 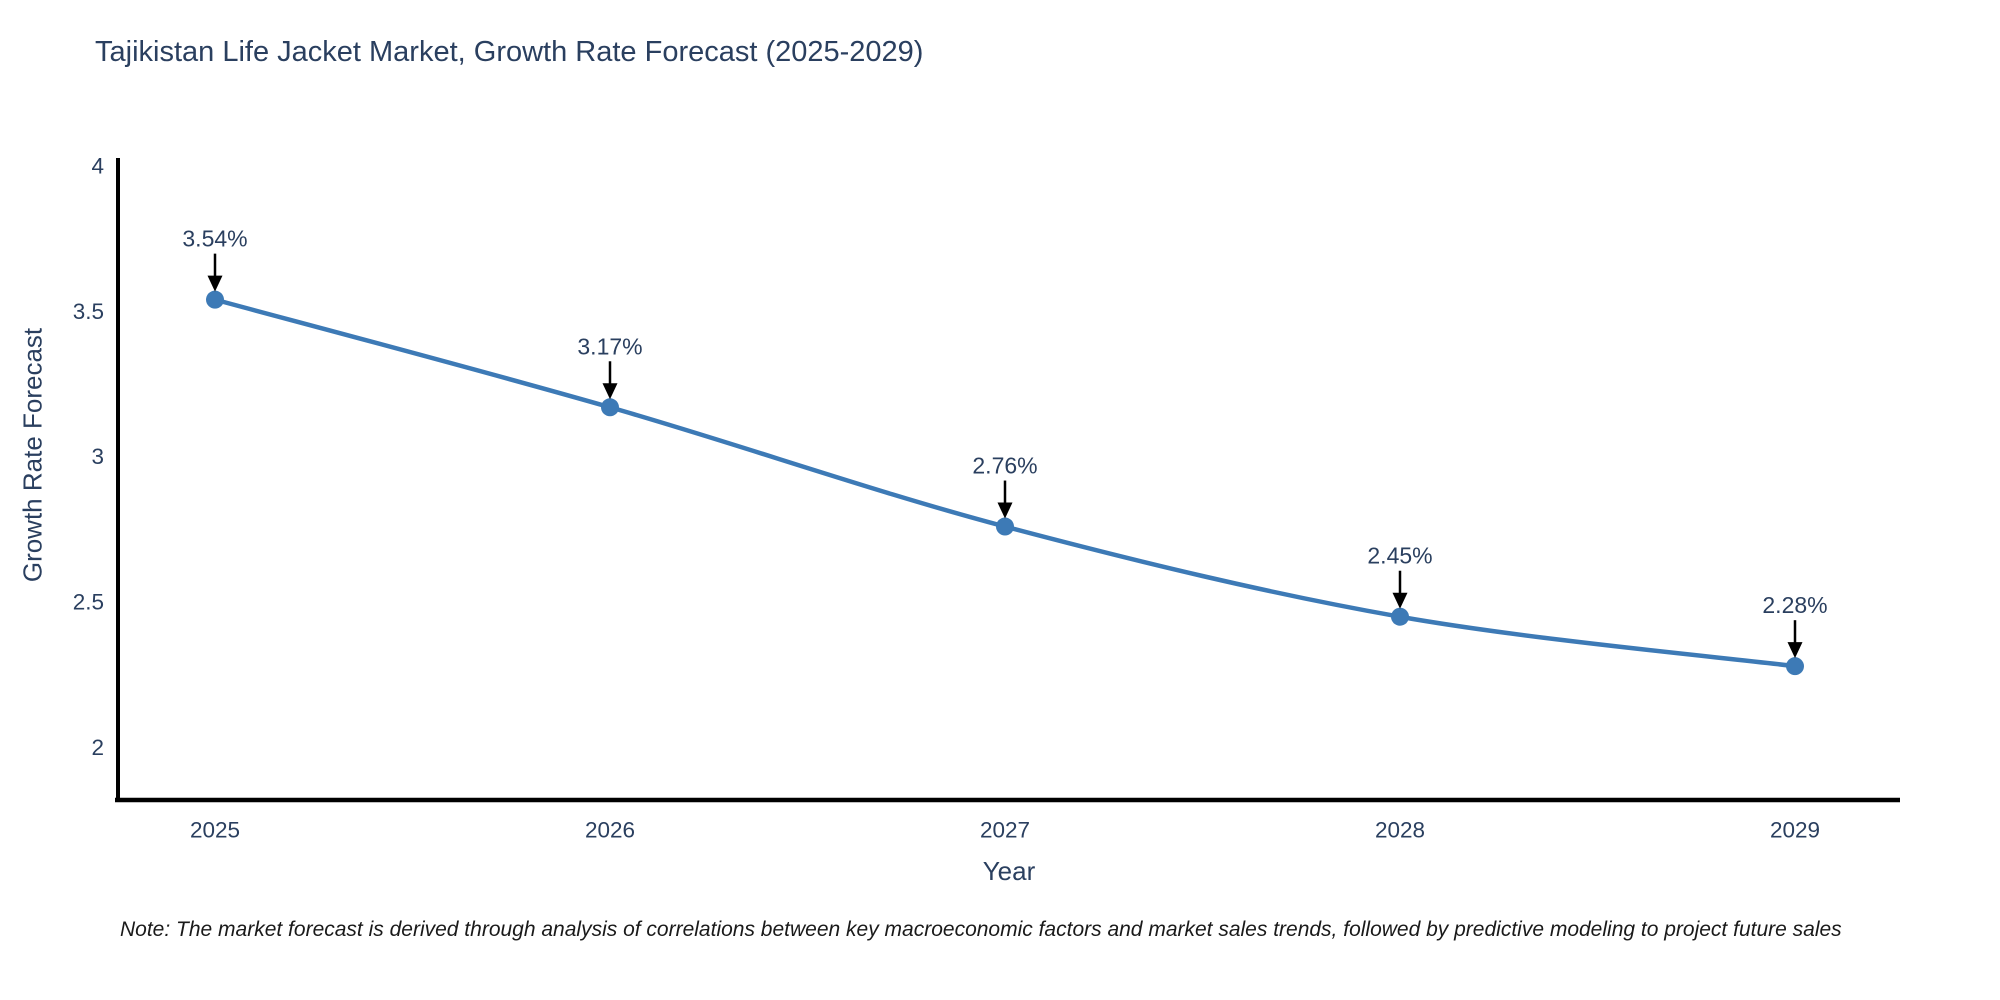 I want to click on x-tick-label: 2025, so click(x=215, y=830).